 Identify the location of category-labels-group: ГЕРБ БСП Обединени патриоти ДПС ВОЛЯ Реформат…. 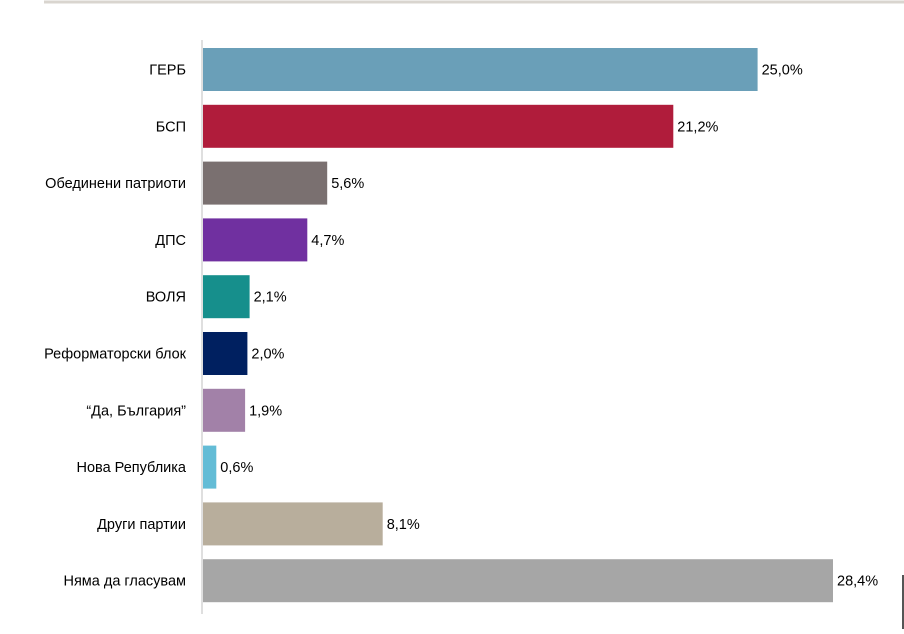
(115, 326).